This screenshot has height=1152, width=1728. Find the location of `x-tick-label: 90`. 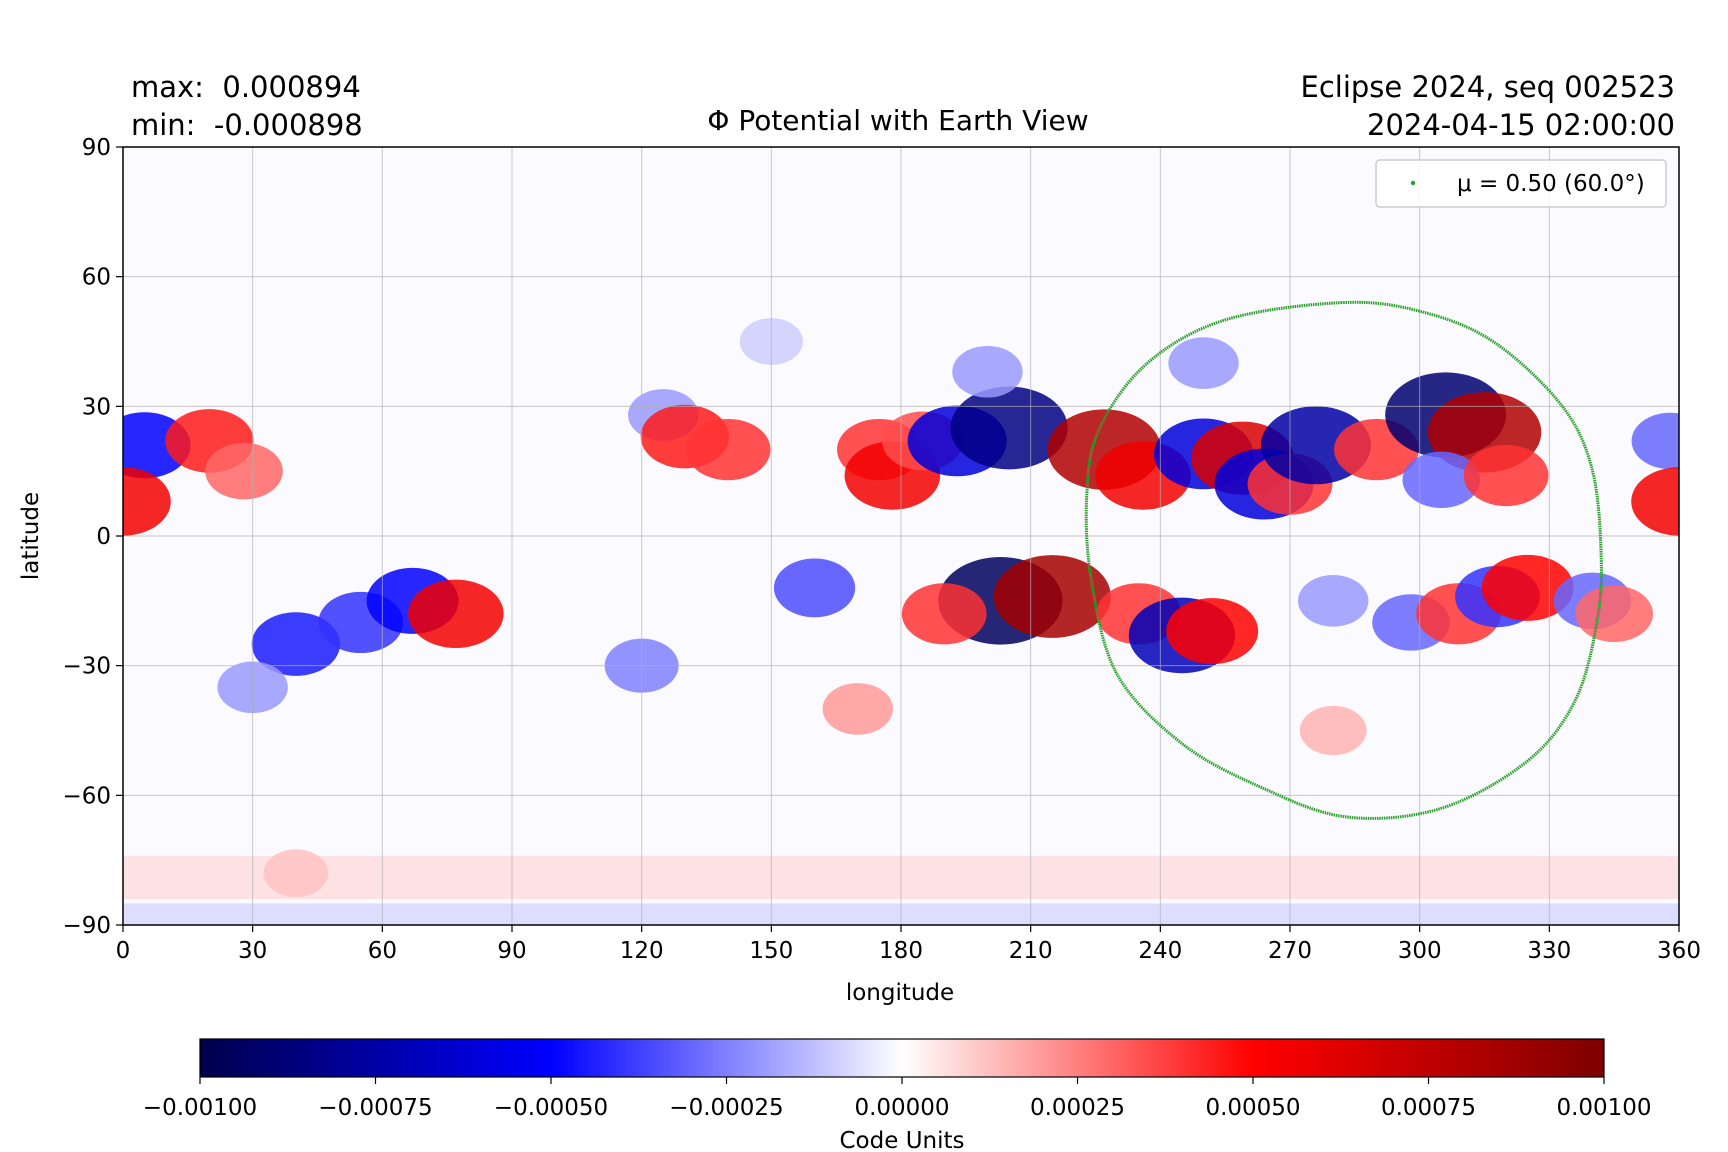

x-tick-label: 90 is located at coordinates (511, 951).